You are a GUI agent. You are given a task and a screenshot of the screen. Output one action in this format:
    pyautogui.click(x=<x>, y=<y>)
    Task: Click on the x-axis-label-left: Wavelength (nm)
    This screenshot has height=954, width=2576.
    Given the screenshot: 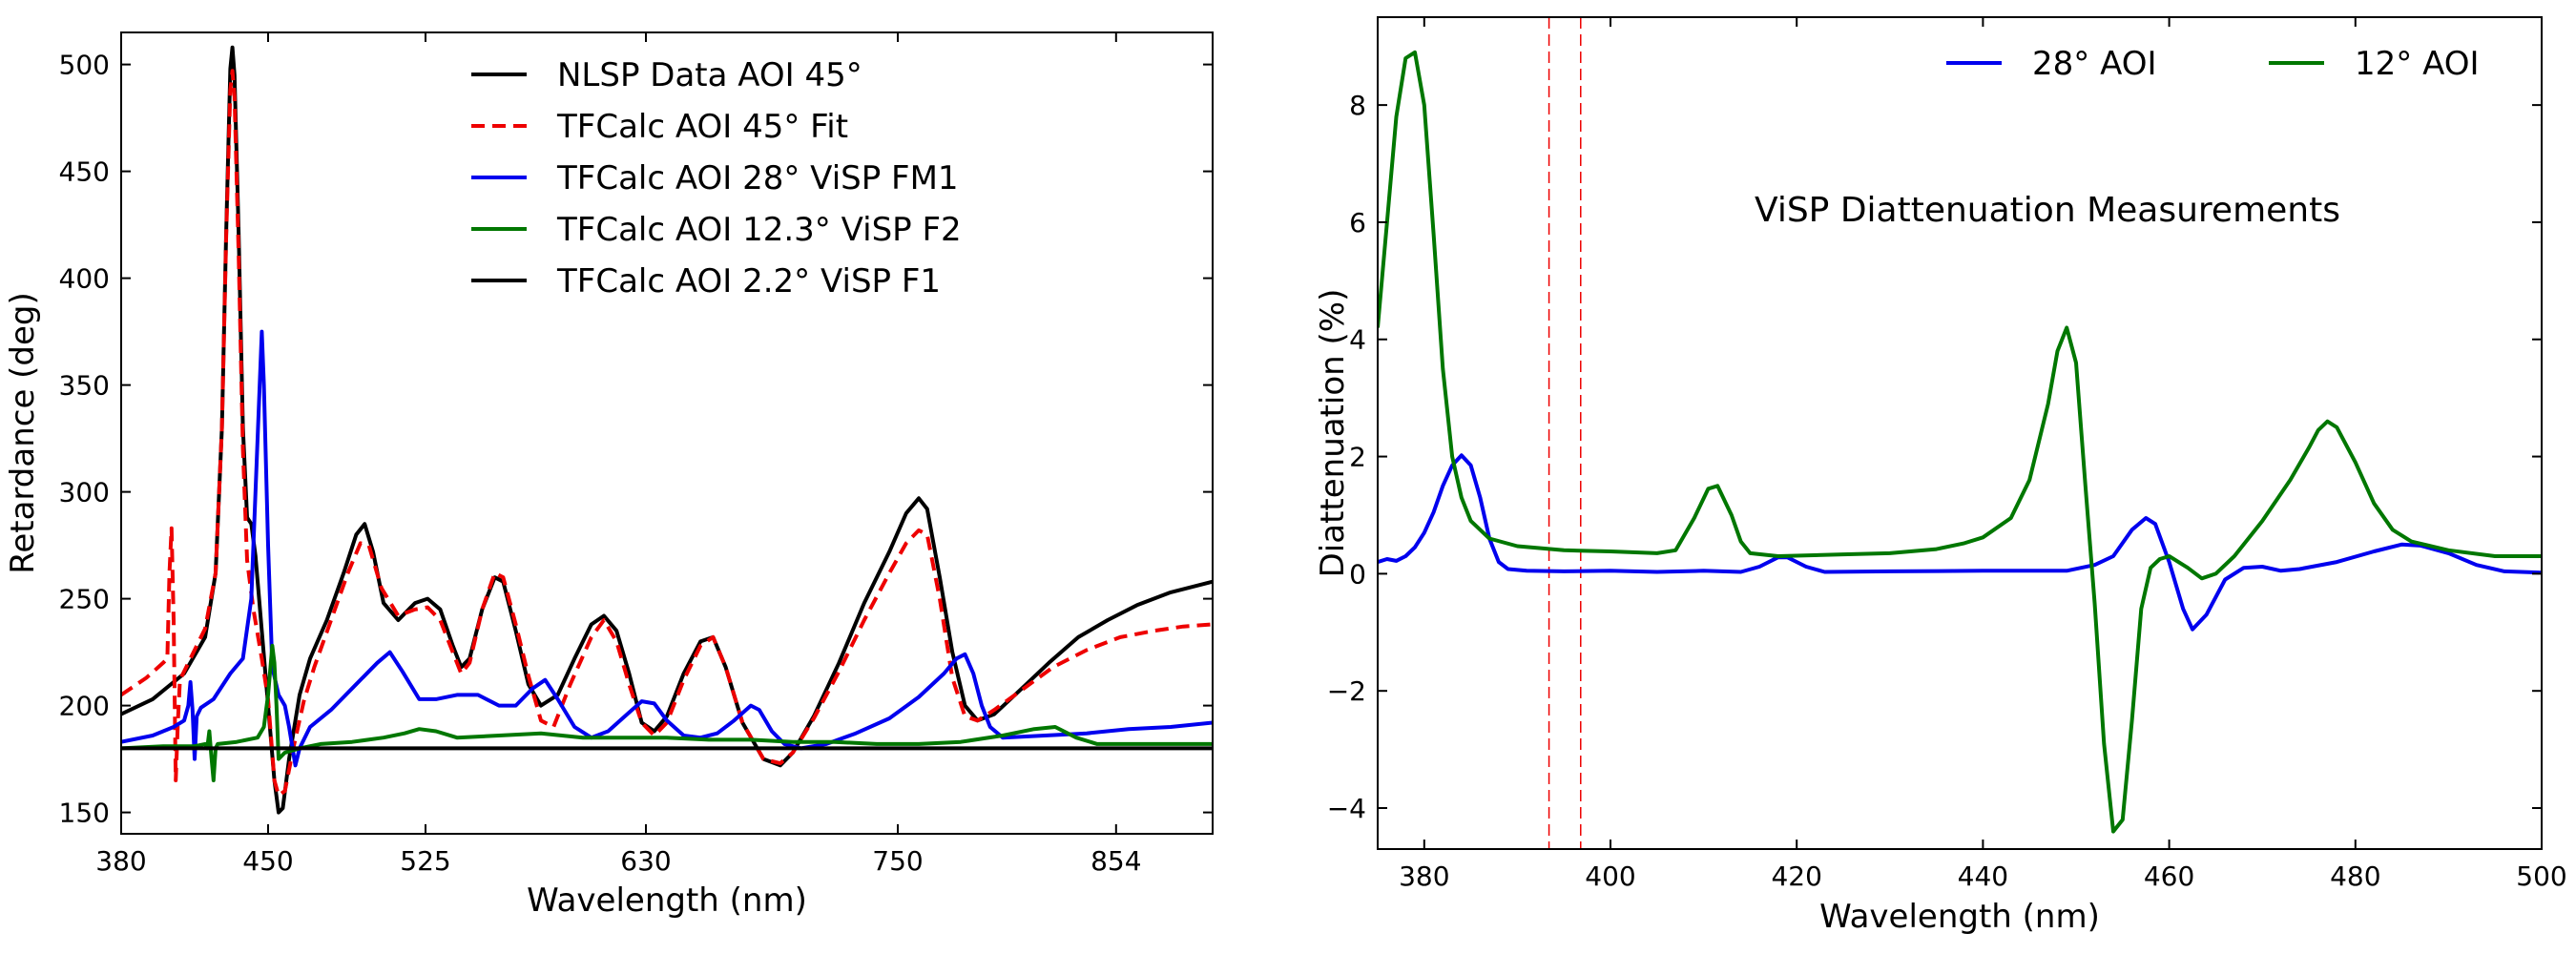 What is the action you would take?
    pyautogui.click(x=667, y=900)
    